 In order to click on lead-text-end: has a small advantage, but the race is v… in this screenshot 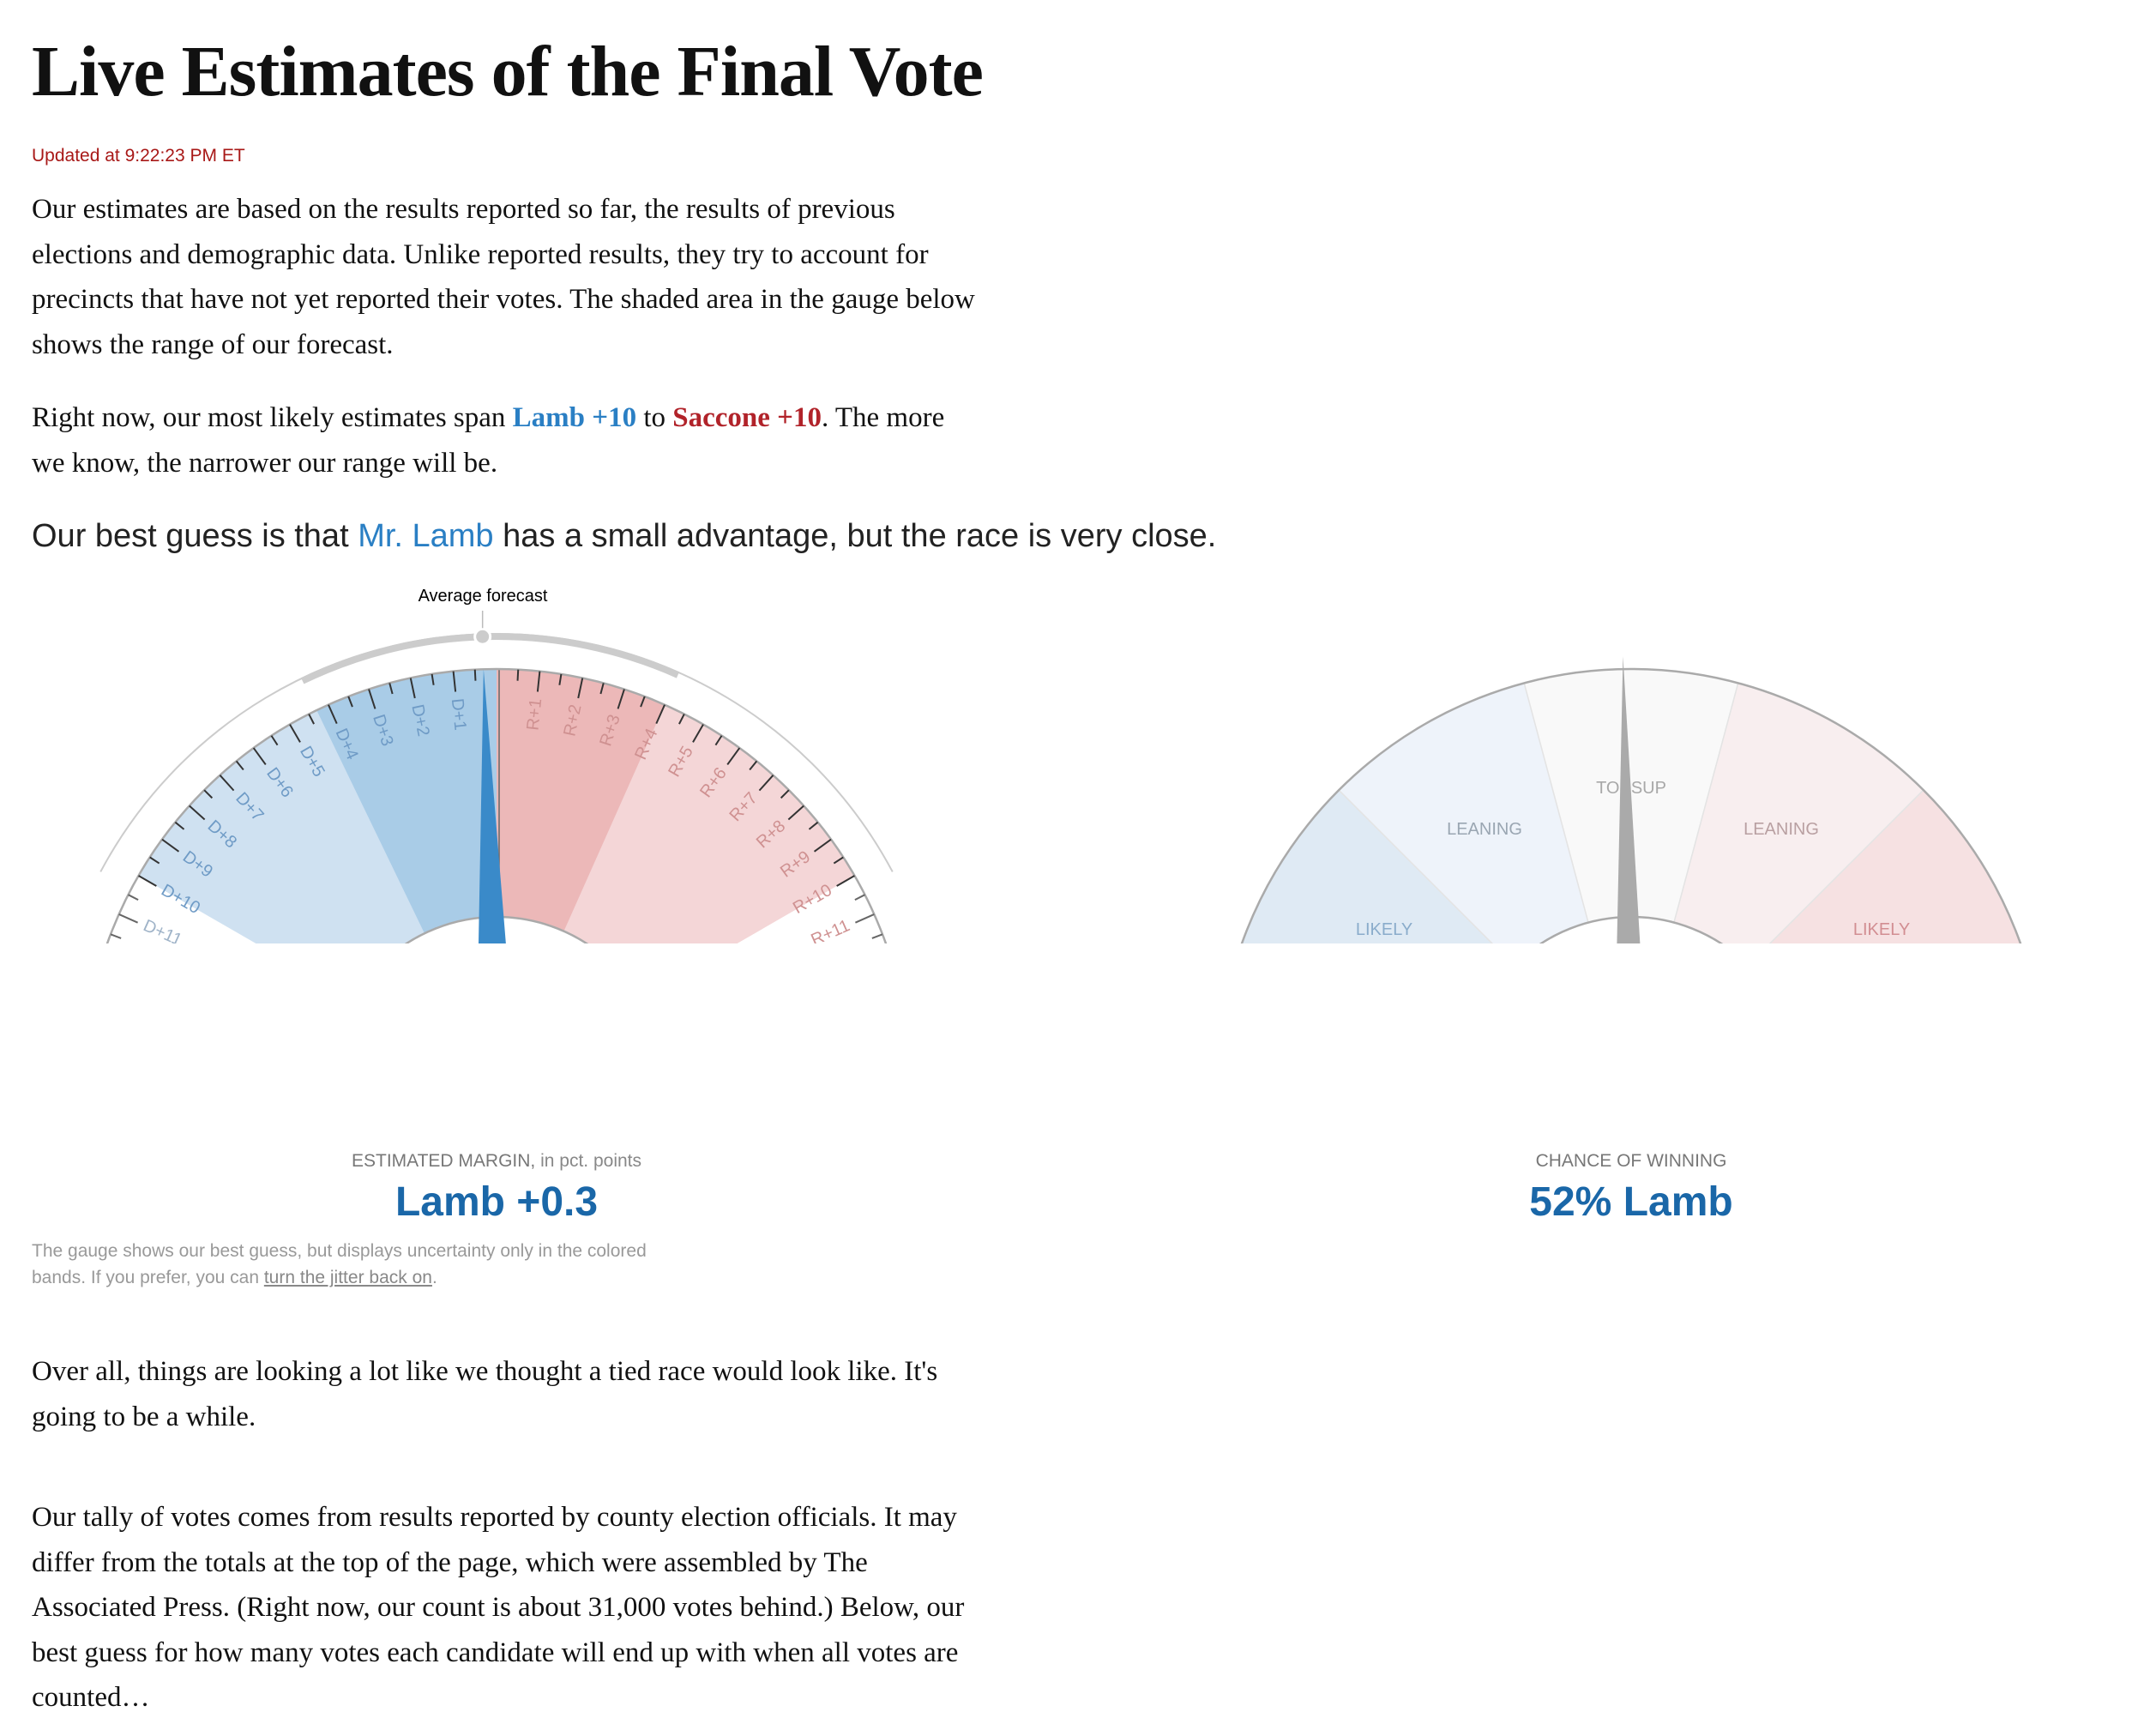, I will do `click(855, 536)`.